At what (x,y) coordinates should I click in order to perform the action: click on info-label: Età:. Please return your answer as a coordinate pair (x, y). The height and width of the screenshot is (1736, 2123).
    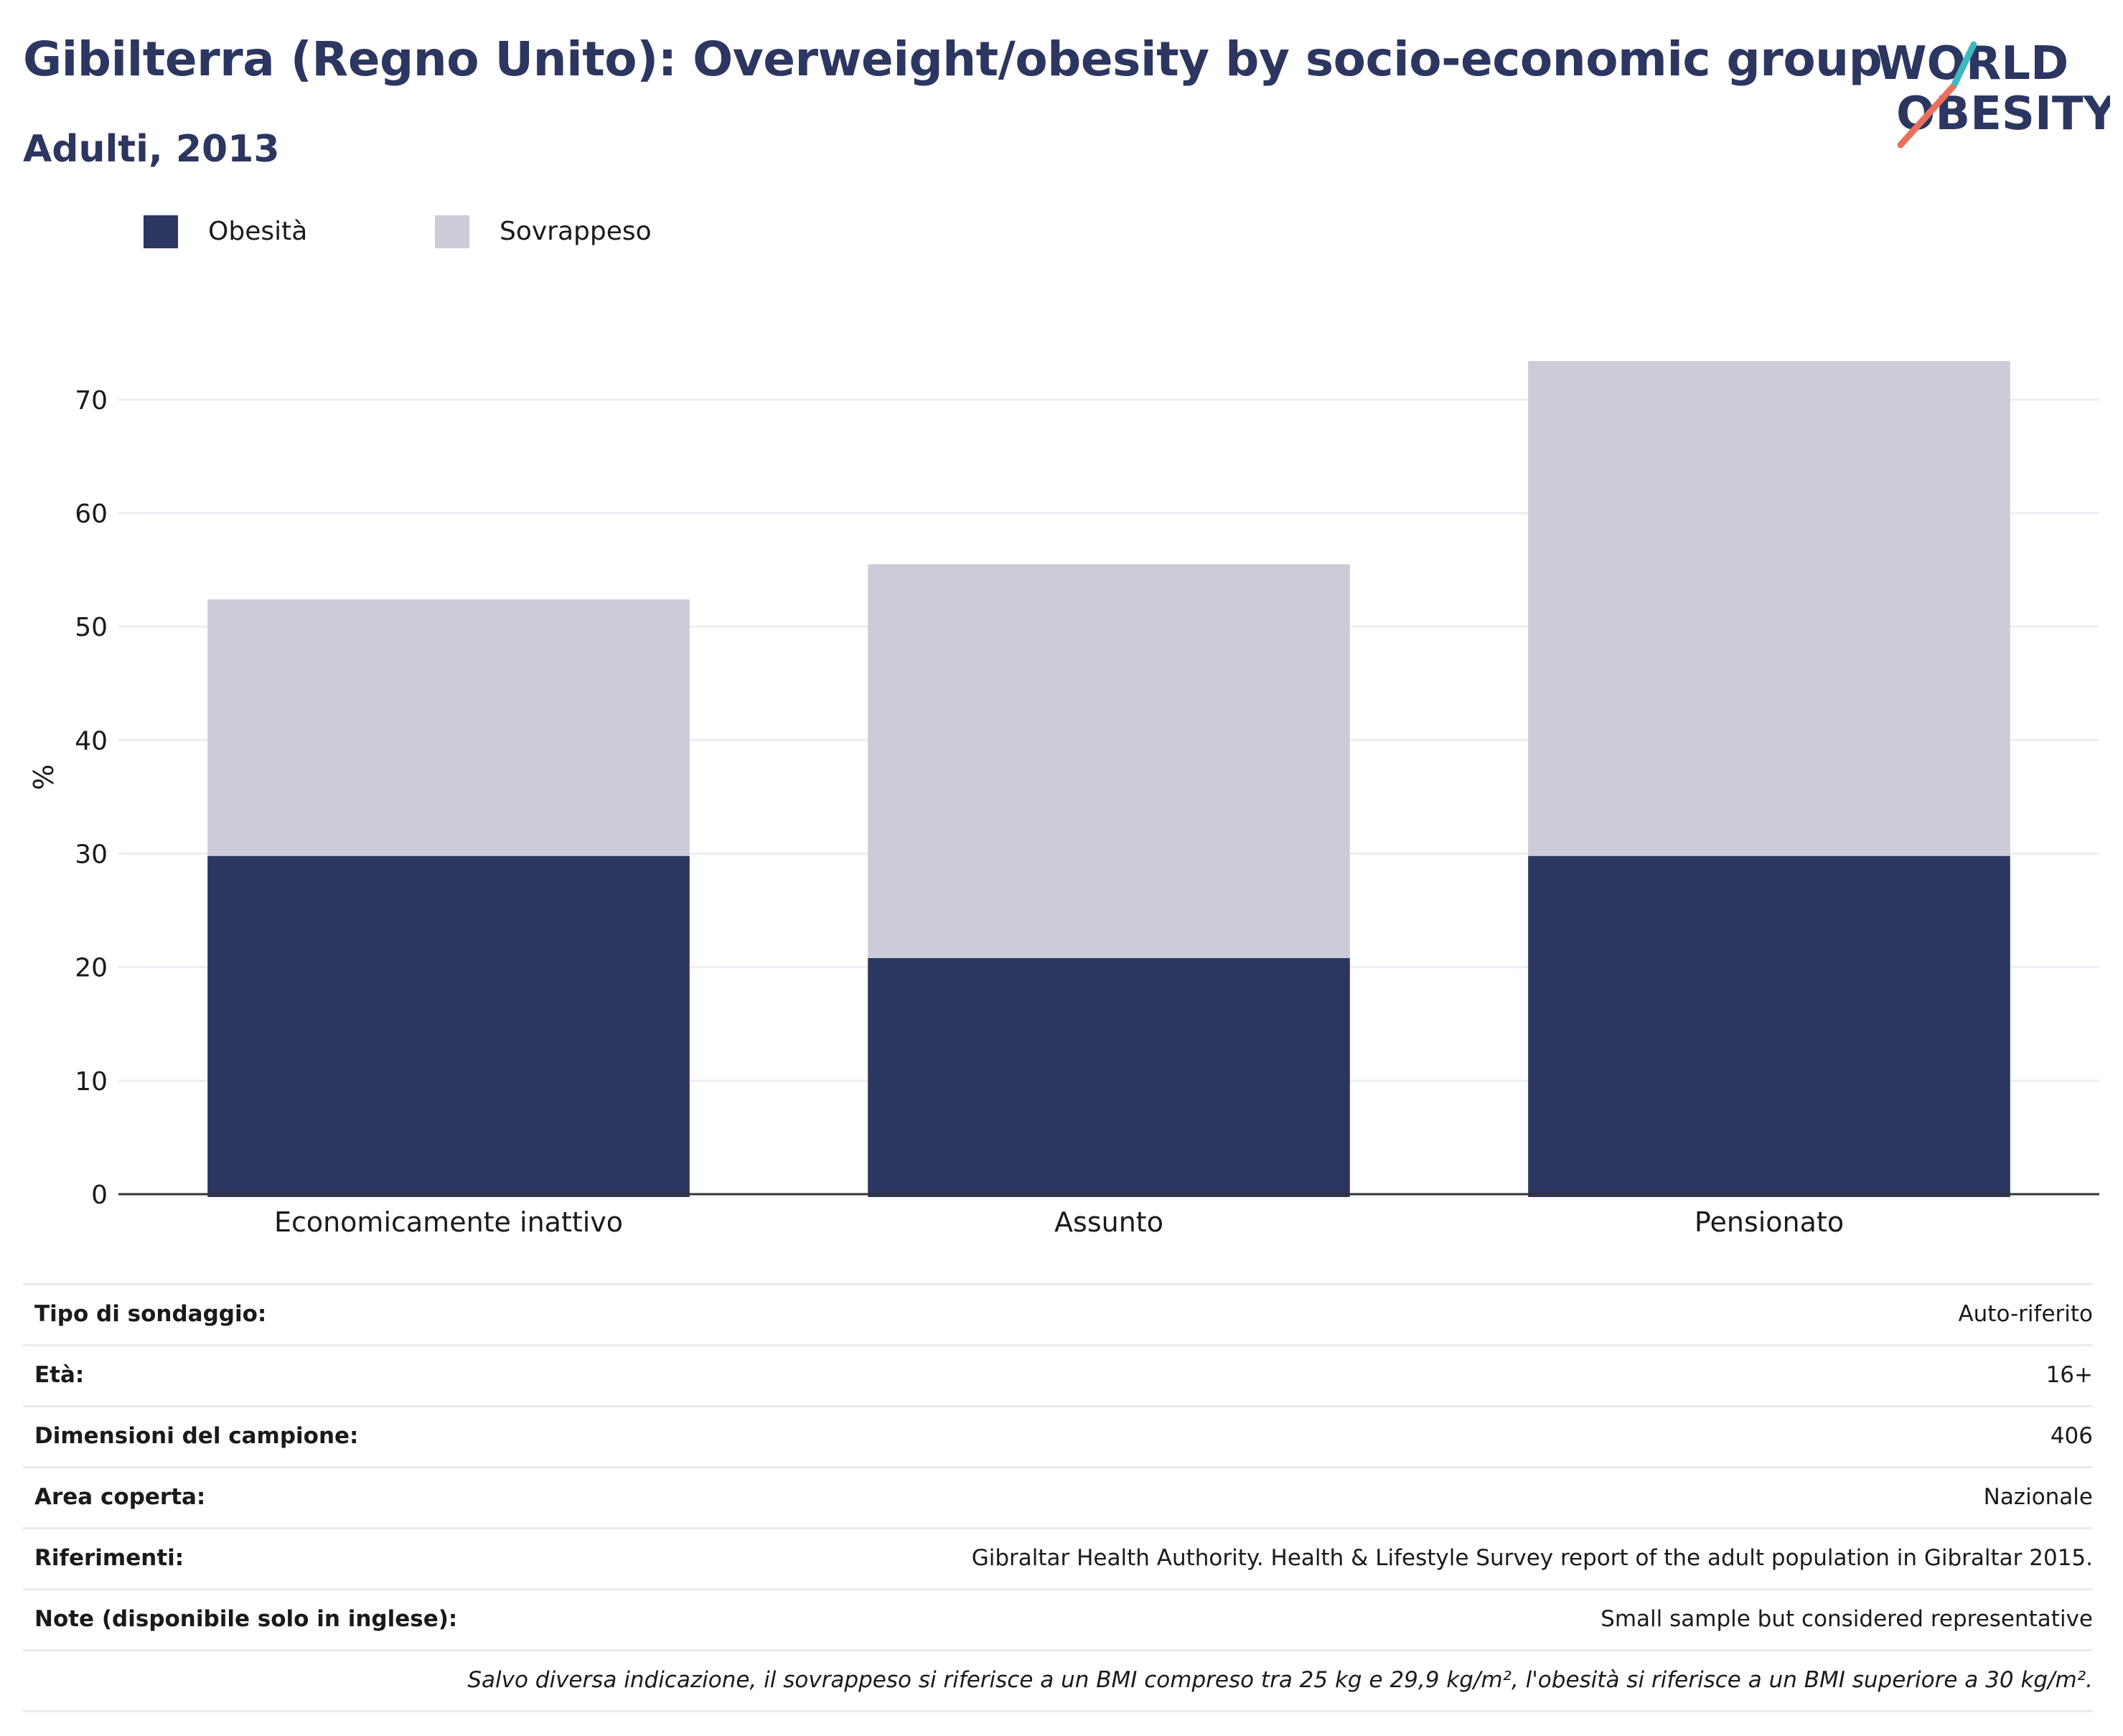
    Looking at the image, I should click on (59, 1375).